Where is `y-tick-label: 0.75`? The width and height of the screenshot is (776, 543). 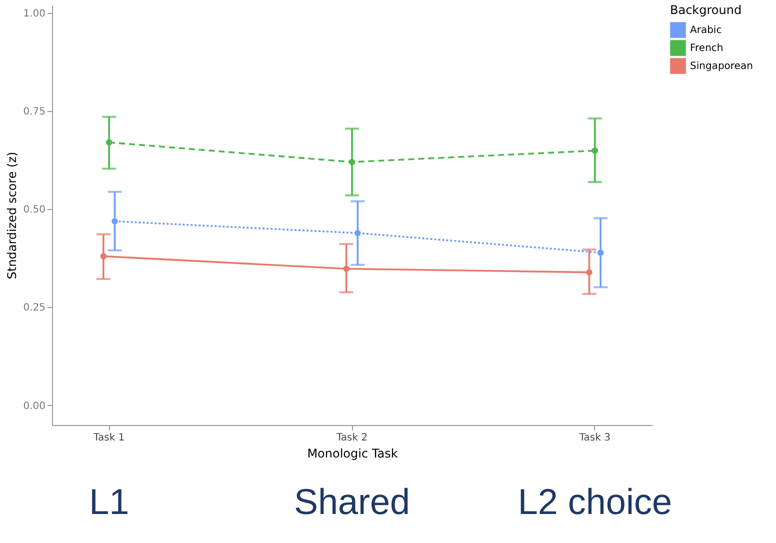
y-tick-label: 0.75 is located at coordinates (34, 112).